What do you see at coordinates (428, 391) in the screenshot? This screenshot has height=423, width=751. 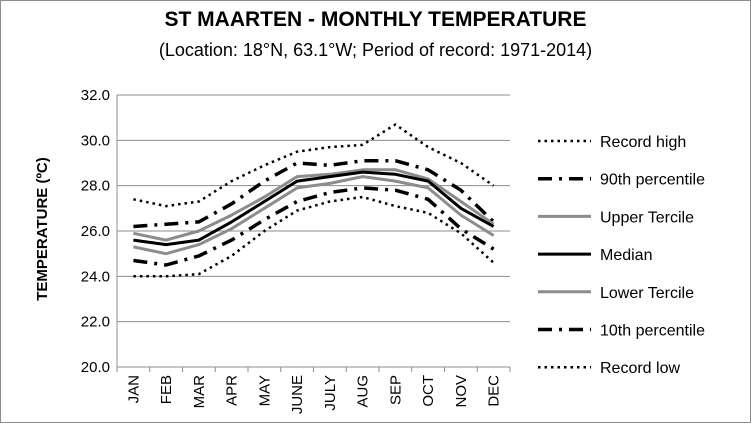 I see `x-tick-label: OCT` at bounding box center [428, 391].